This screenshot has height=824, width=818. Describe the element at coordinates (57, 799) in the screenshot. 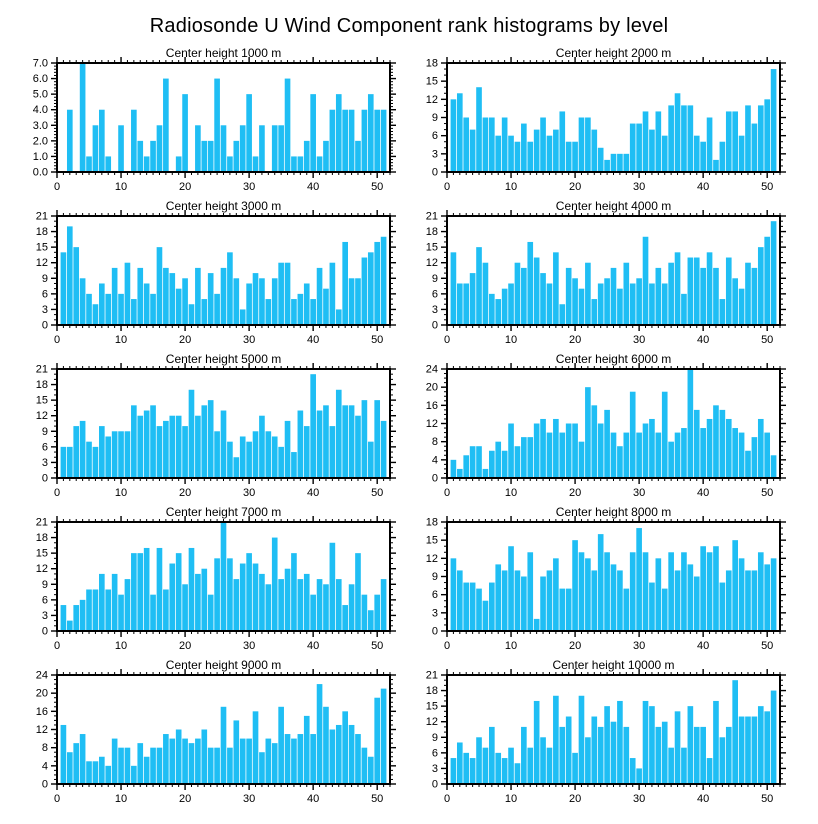

I see `x-tick-label: 0` at that location.